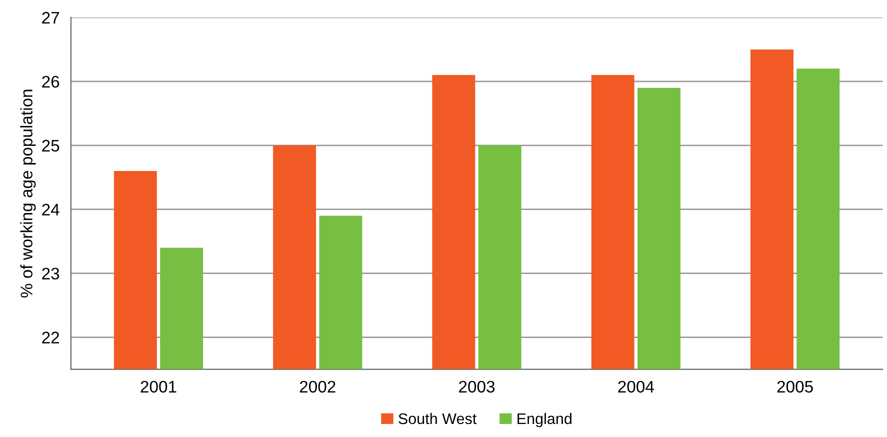 This screenshot has height=437, width=887. I want to click on legend-label: South West, so click(437, 418).